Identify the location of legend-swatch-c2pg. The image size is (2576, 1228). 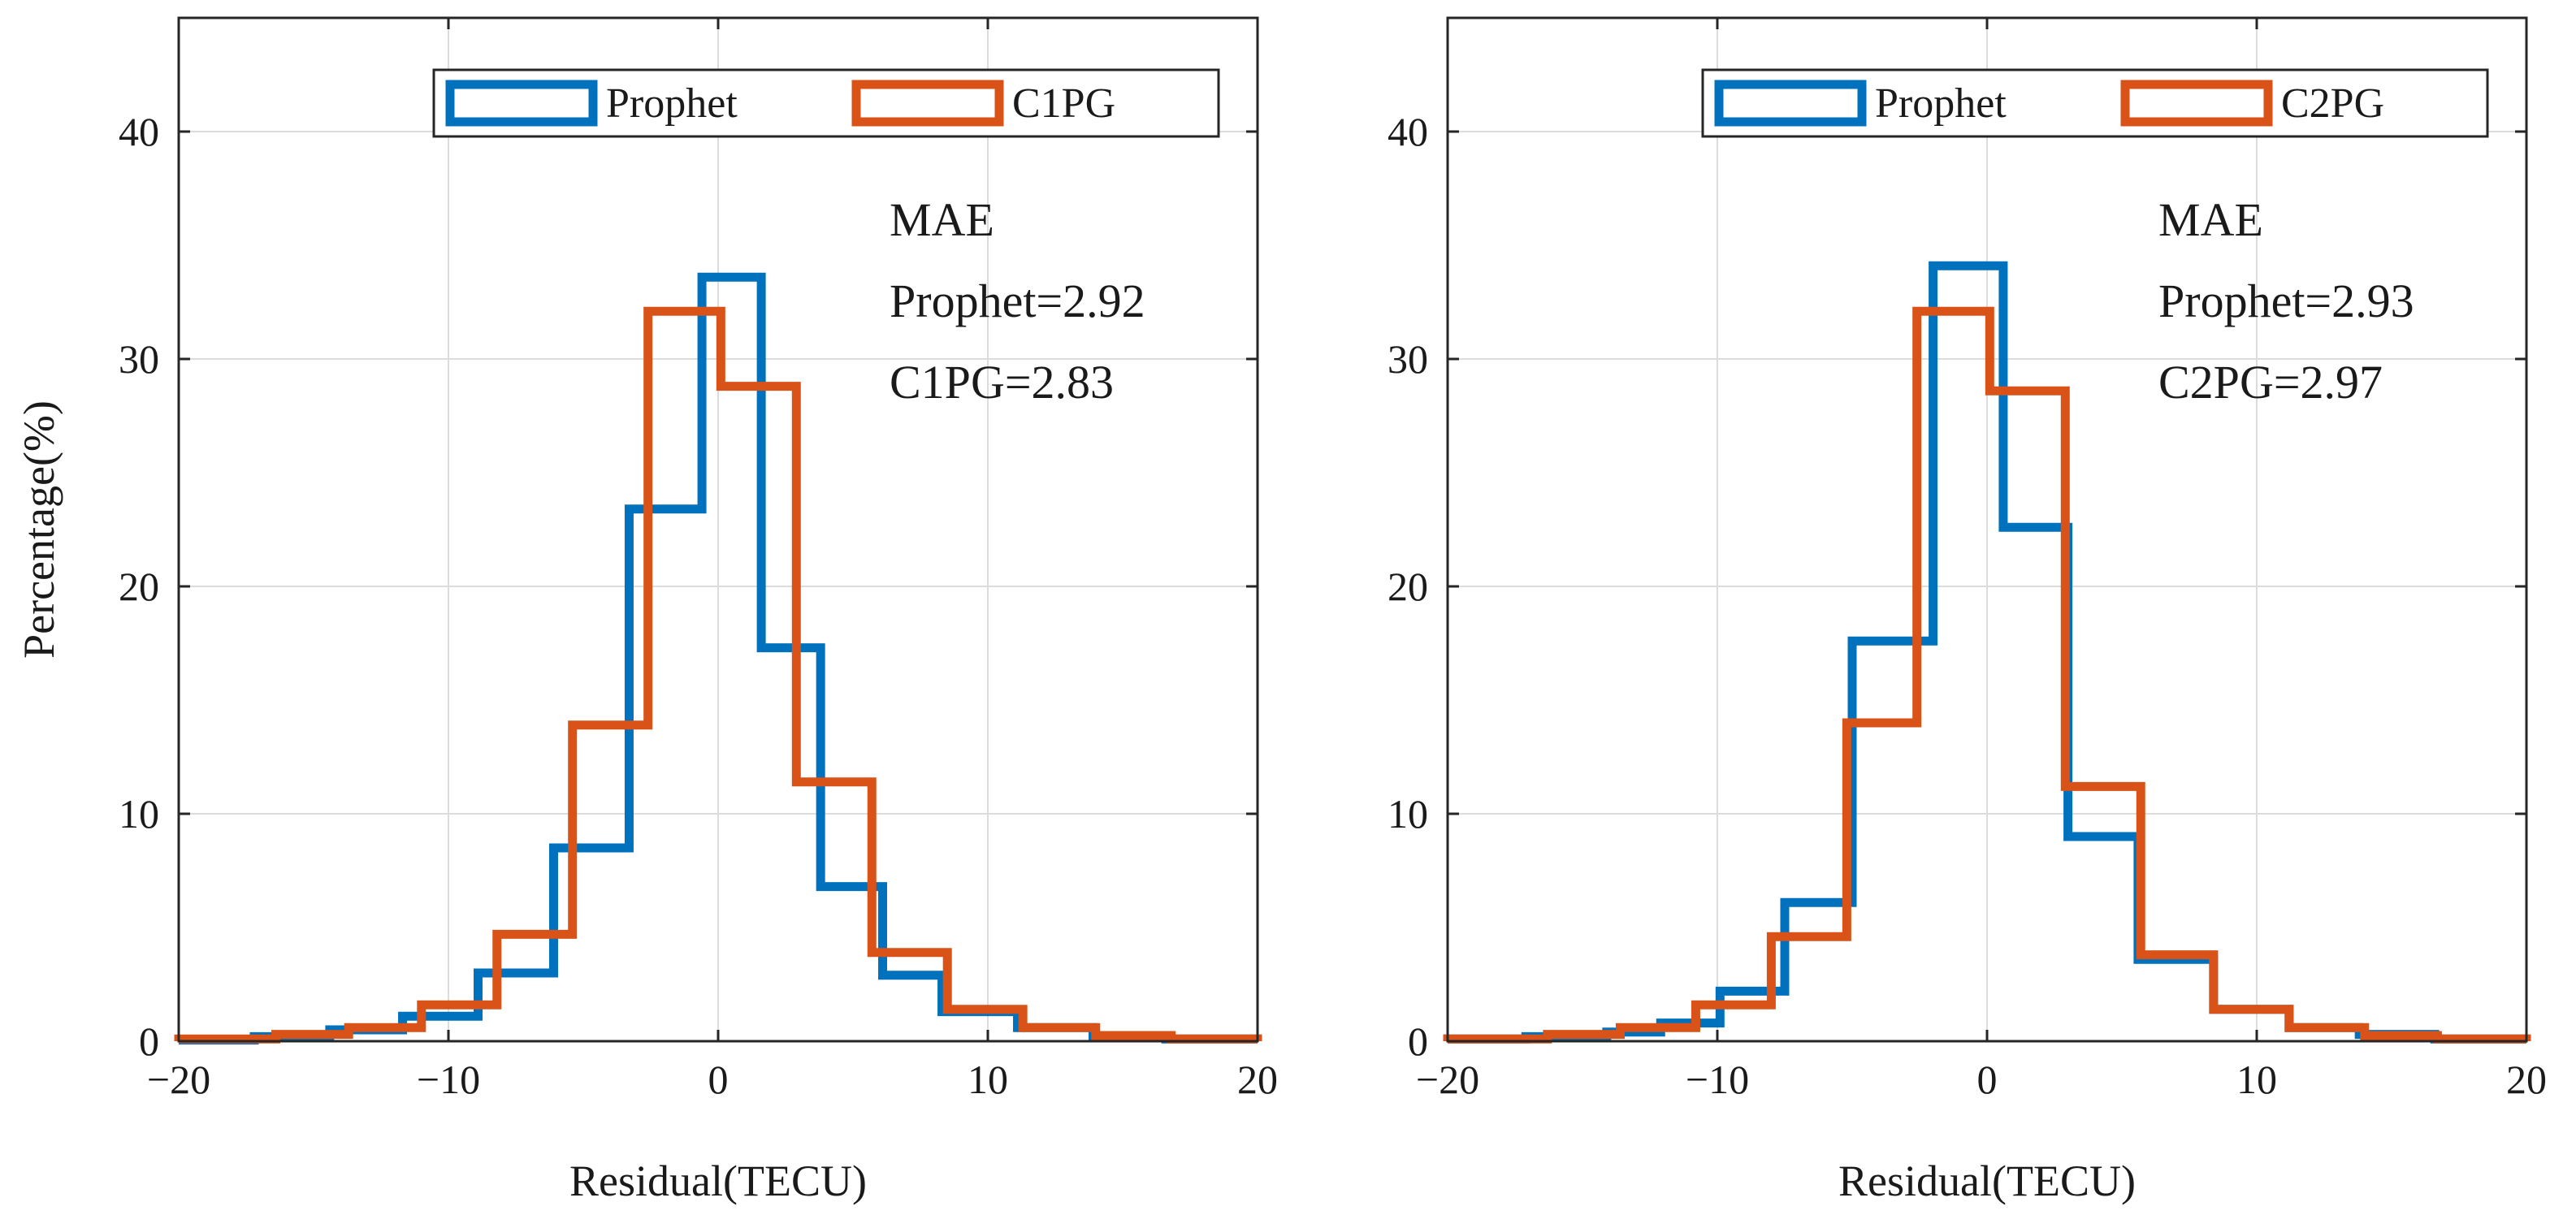
(2196, 104).